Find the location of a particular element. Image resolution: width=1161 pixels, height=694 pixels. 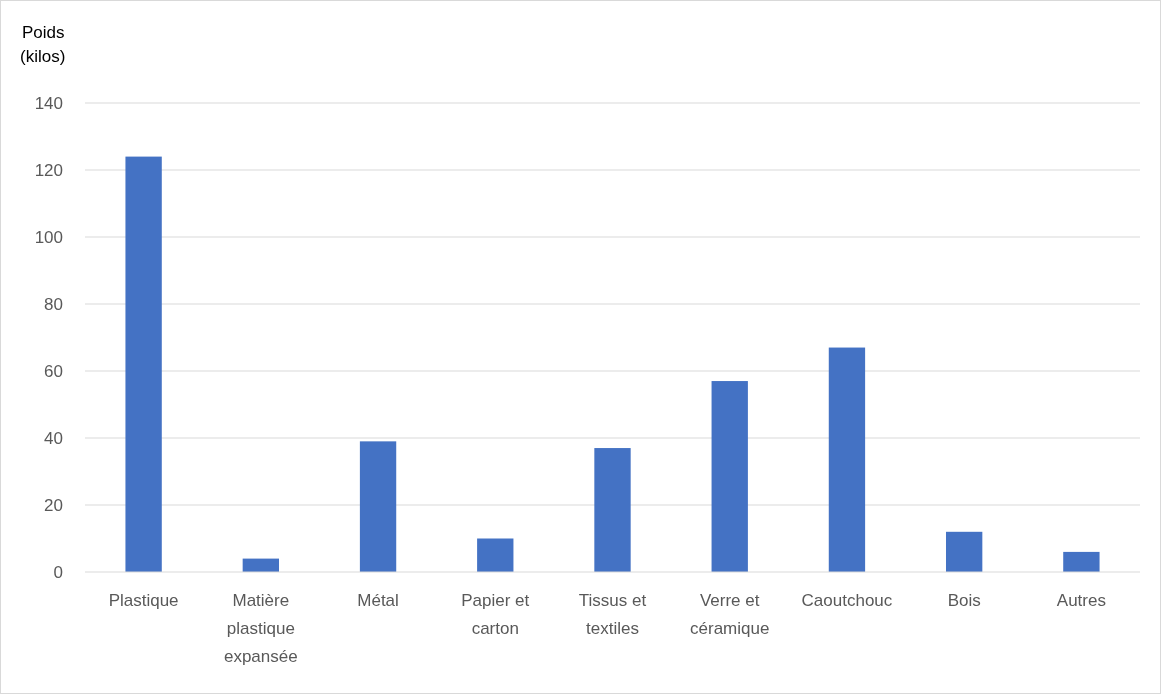

x-tick-label: Caoutchouc is located at coordinates (847, 600).